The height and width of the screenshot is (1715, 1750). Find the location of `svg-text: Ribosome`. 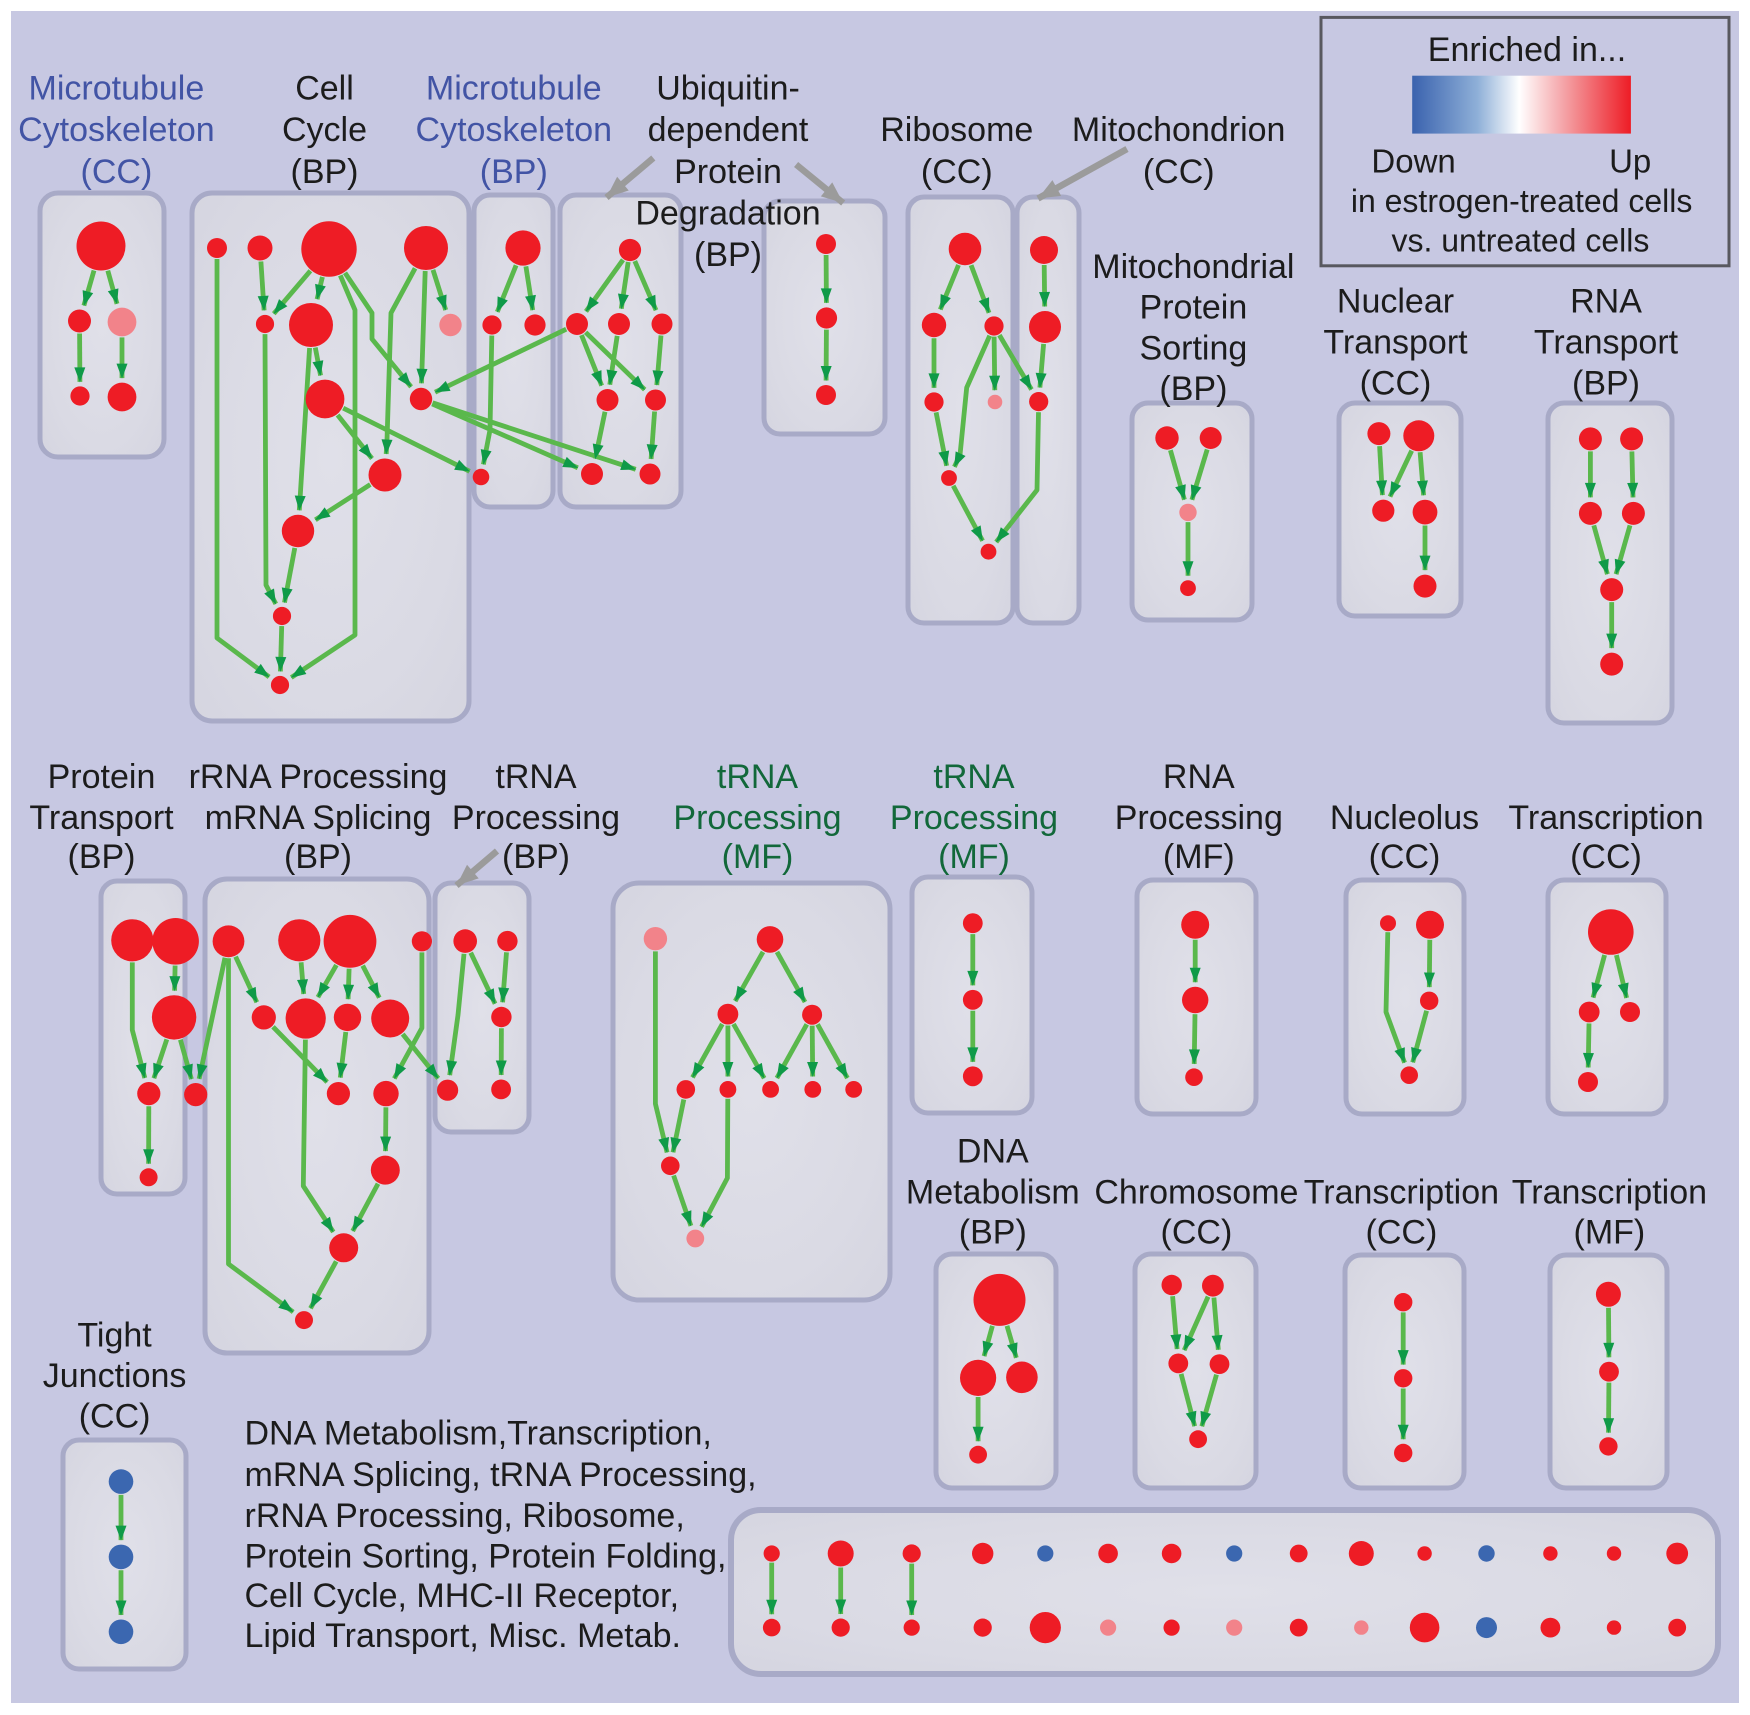

svg-text: Ribosome is located at coordinates (956, 130).